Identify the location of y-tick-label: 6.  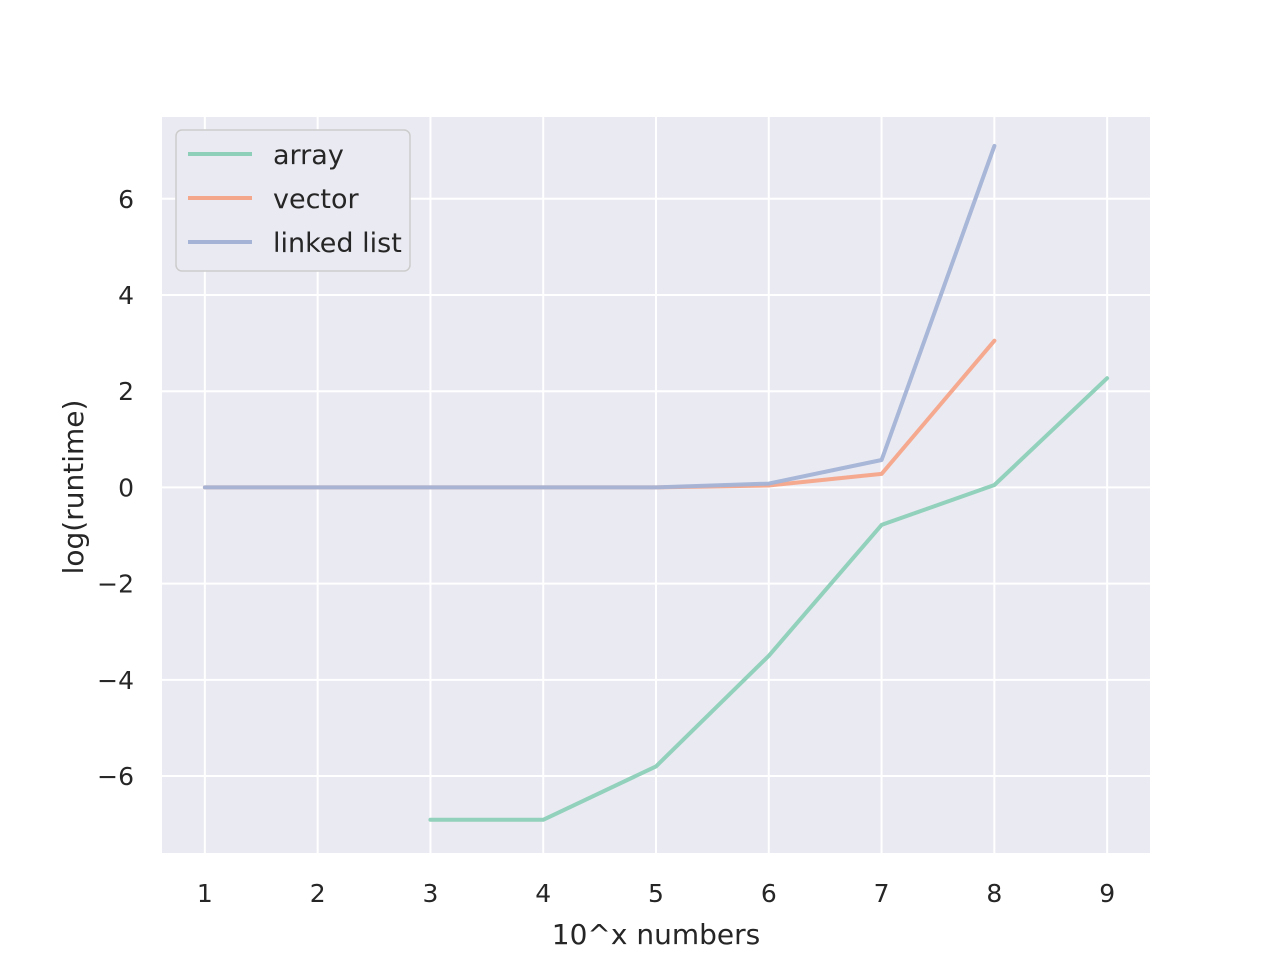
(126, 199).